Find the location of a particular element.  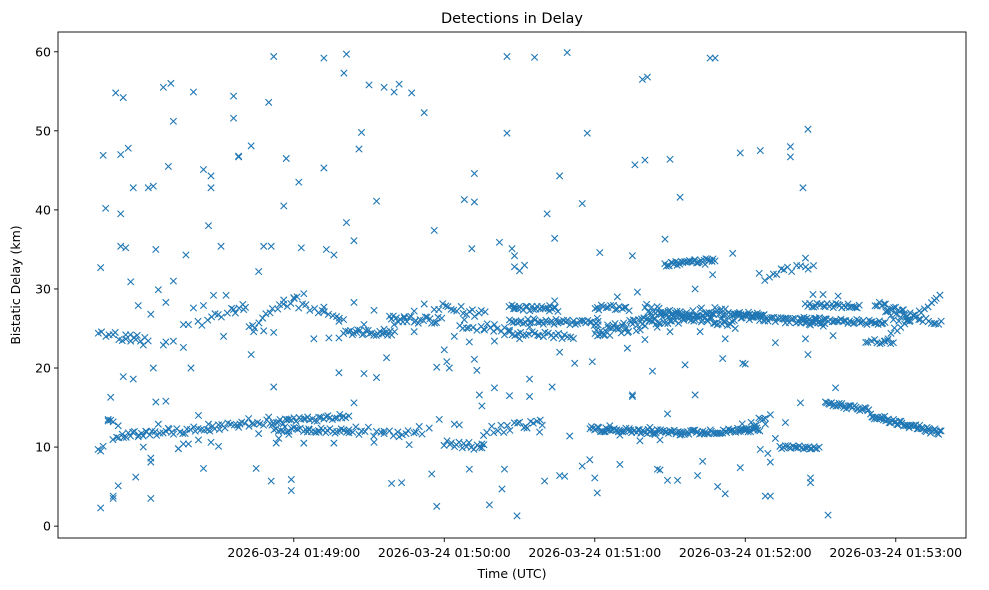

x-tick-label: 2026-03-24 01:51:00 is located at coordinates (594, 552).